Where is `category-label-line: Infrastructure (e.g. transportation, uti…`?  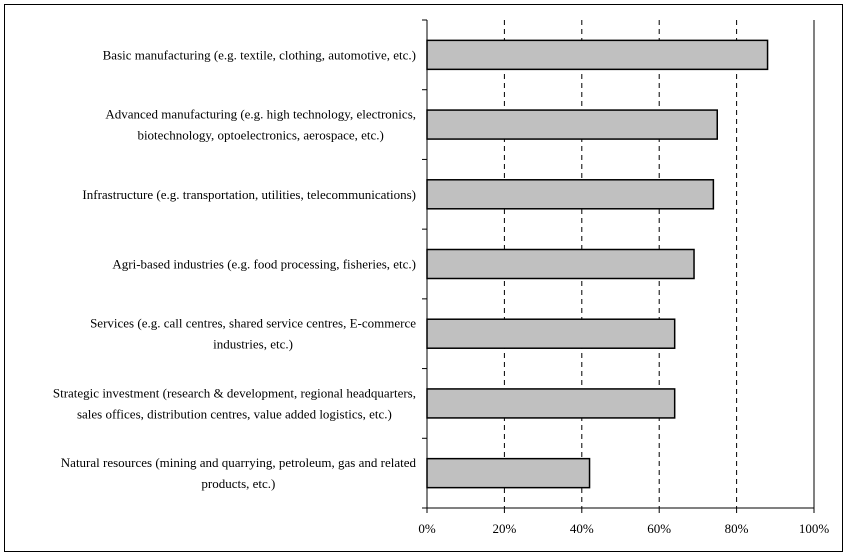
category-label-line: Infrastructure (e.g. transportation, uti… is located at coordinates (249, 194).